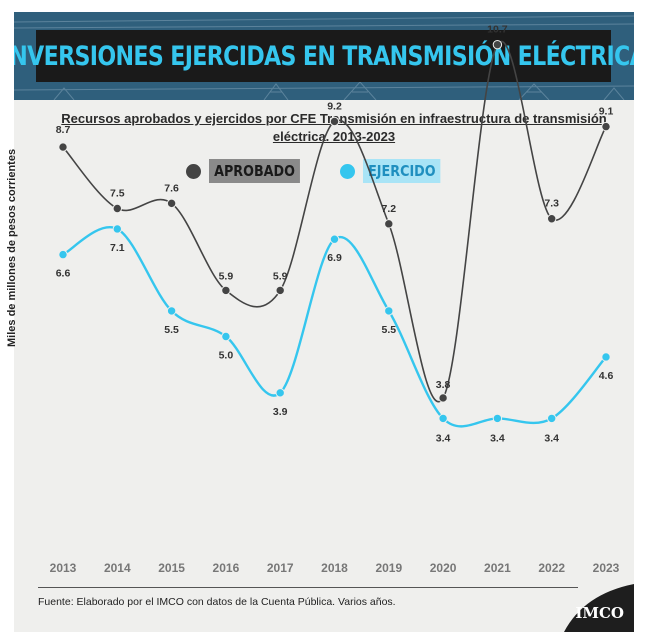 The width and height of the screenshot is (654, 640). Describe the element at coordinates (117, 194) in the screenshot. I see `data-label-aprobado: 7.5` at that location.